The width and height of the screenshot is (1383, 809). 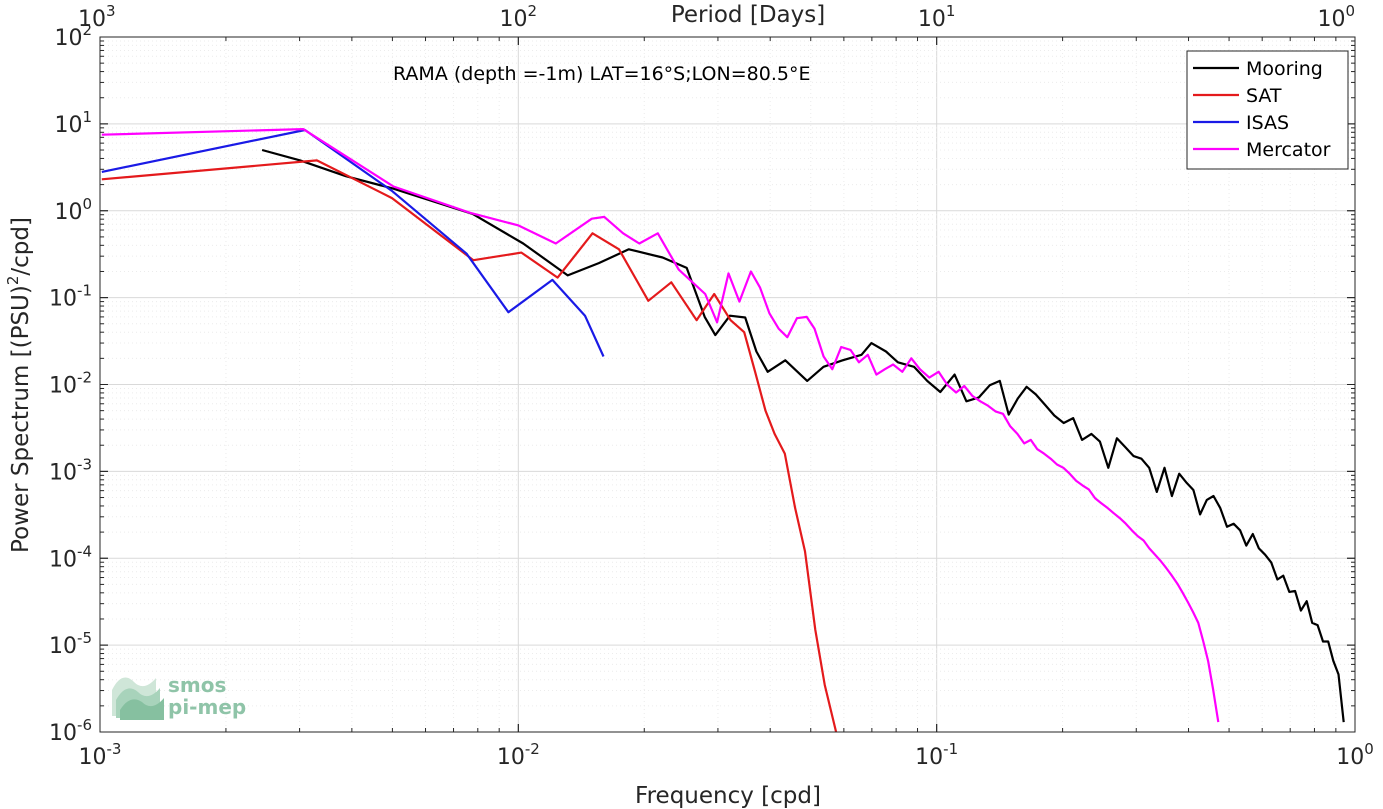 What do you see at coordinates (70, 731) in the screenshot?
I see `y-tick-label: 10⁻⁶` at bounding box center [70, 731].